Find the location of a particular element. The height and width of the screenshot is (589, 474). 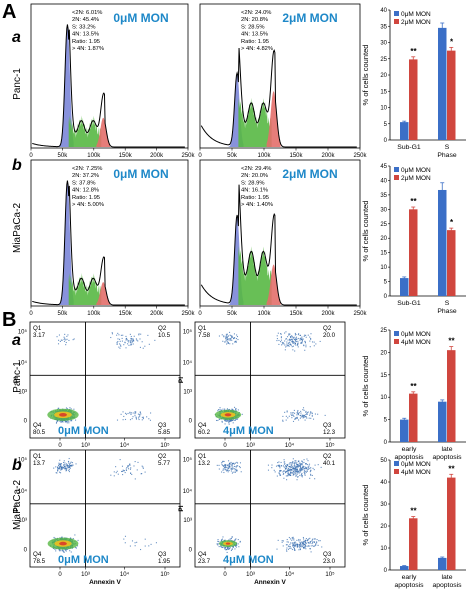

mon-dose-label: 4μM MON is located at coordinates (248, 431).